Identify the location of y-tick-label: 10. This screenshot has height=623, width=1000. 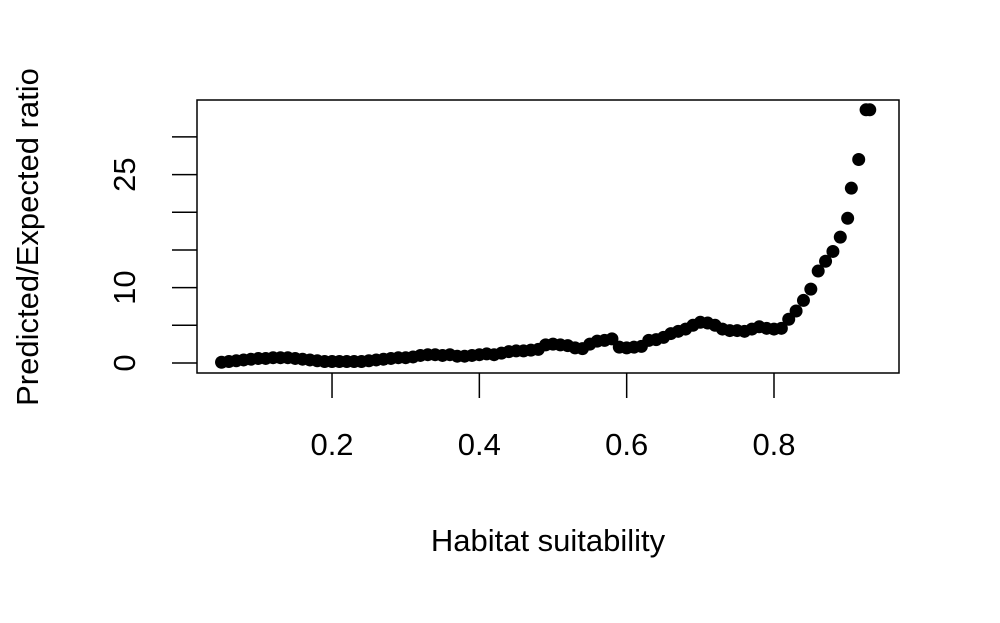
(124, 287).